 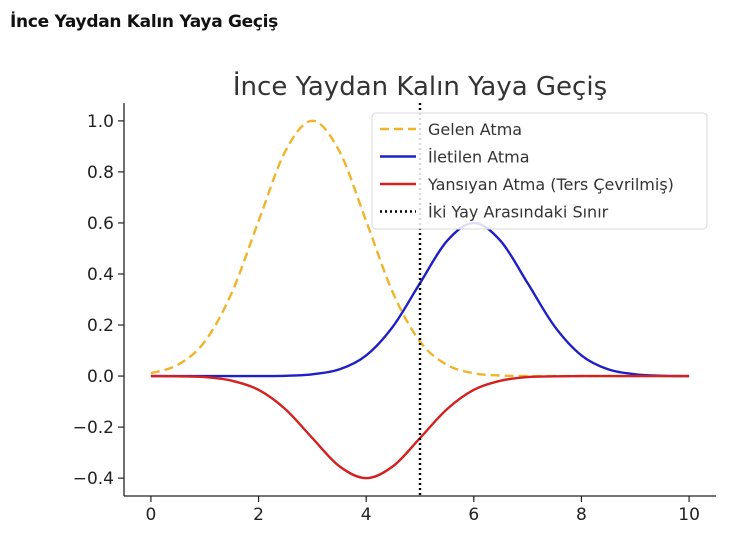 I want to click on x-tick-label: 6, so click(x=473, y=515).